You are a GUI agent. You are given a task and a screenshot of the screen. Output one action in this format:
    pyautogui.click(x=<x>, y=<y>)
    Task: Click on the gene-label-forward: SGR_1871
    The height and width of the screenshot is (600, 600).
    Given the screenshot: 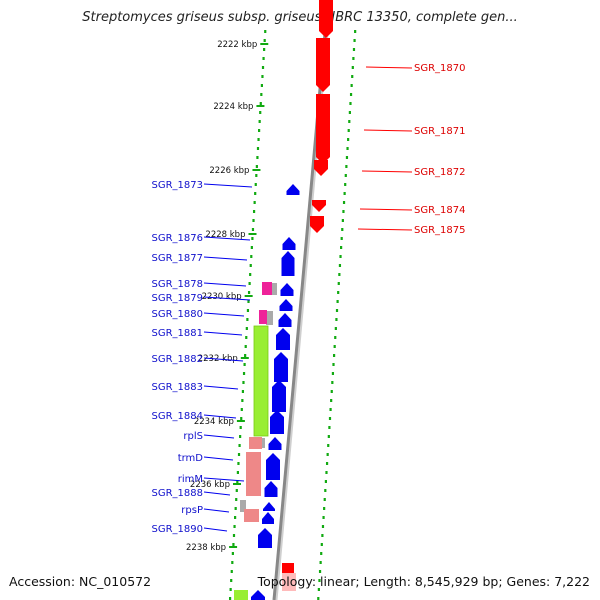 What is the action you would take?
    pyautogui.click(x=440, y=131)
    